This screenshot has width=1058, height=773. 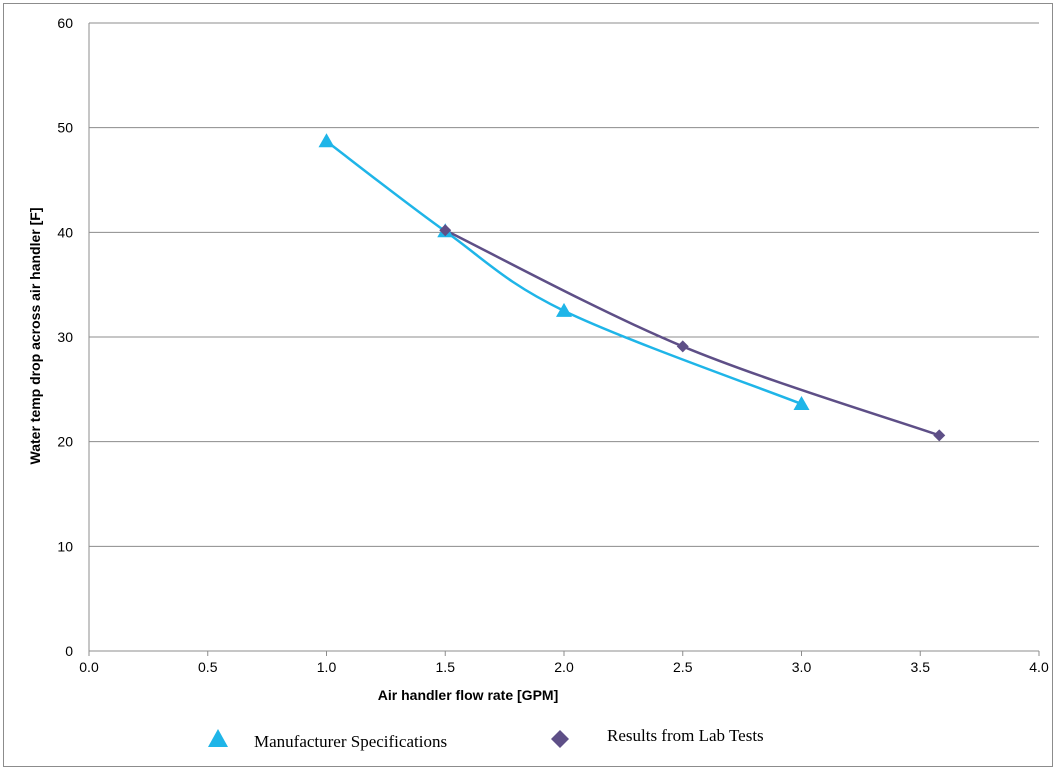 What do you see at coordinates (65, 23) in the screenshot?
I see `y-tick-label: 60` at bounding box center [65, 23].